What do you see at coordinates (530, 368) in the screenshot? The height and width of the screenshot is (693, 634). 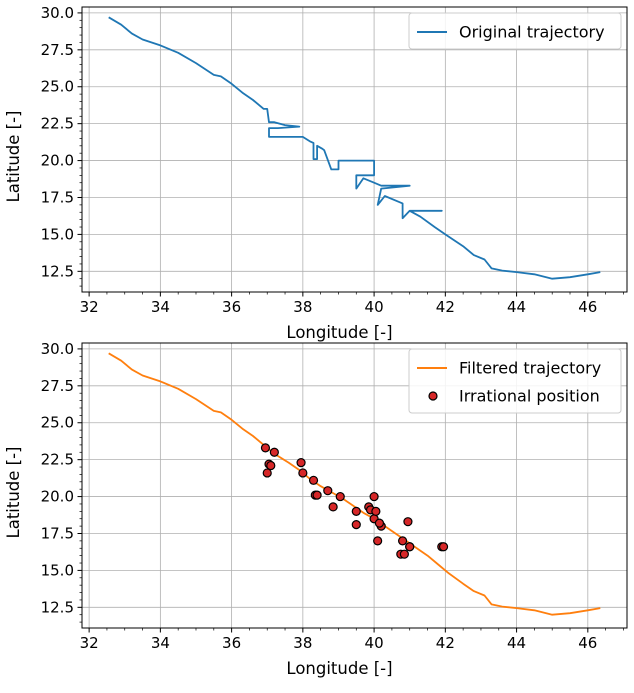 I see `legend-label: Filtered trajectory` at bounding box center [530, 368].